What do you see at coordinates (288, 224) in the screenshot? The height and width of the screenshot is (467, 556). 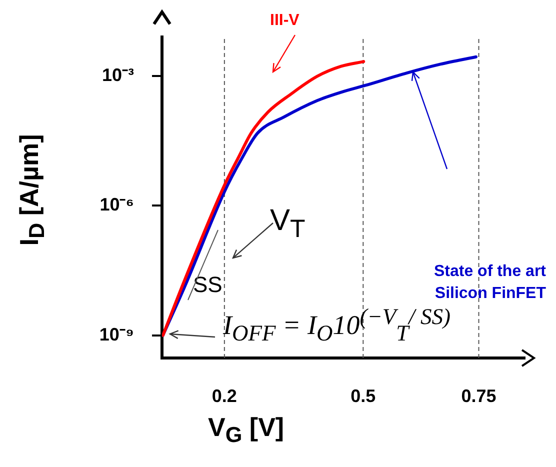 I see `annotation: V$_{T}$` at bounding box center [288, 224].